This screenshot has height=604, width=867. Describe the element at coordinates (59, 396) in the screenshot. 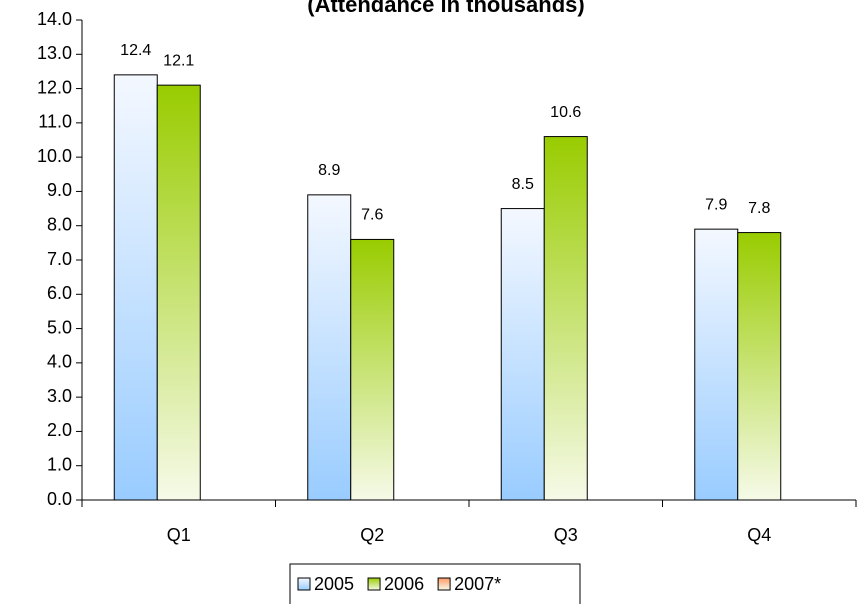

I see `y-tick-label: 3.0` at that location.